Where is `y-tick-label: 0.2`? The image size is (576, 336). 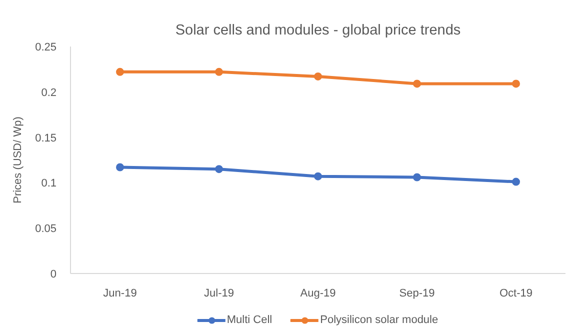 y-tick-label: 0.2 is located at coordinates (49, 92).